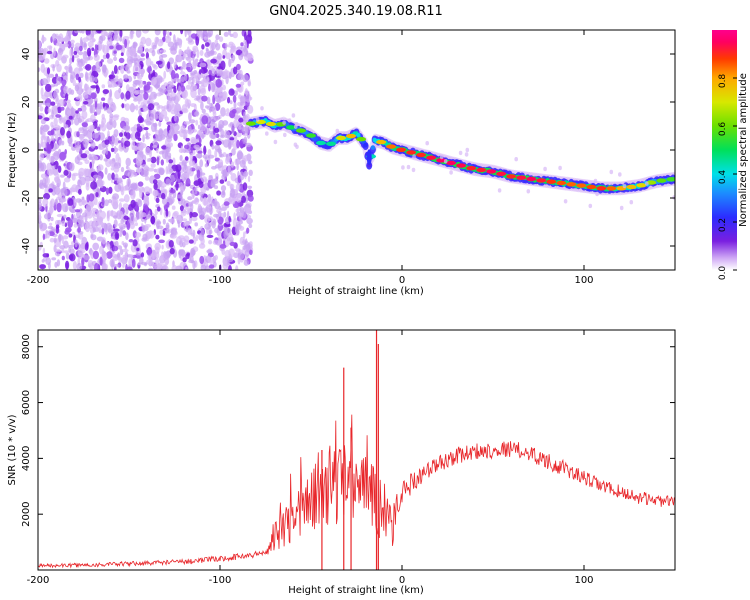  Describe the element at coordinates (723, 177) in the screenshot. I see `colorbar-tick-label: 0.4` at that location.